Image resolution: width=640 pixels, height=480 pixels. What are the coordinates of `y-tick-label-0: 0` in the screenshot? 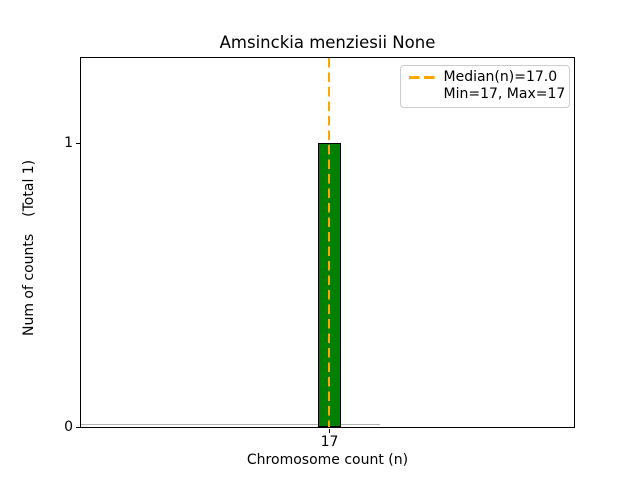 It's located at (68, 427).